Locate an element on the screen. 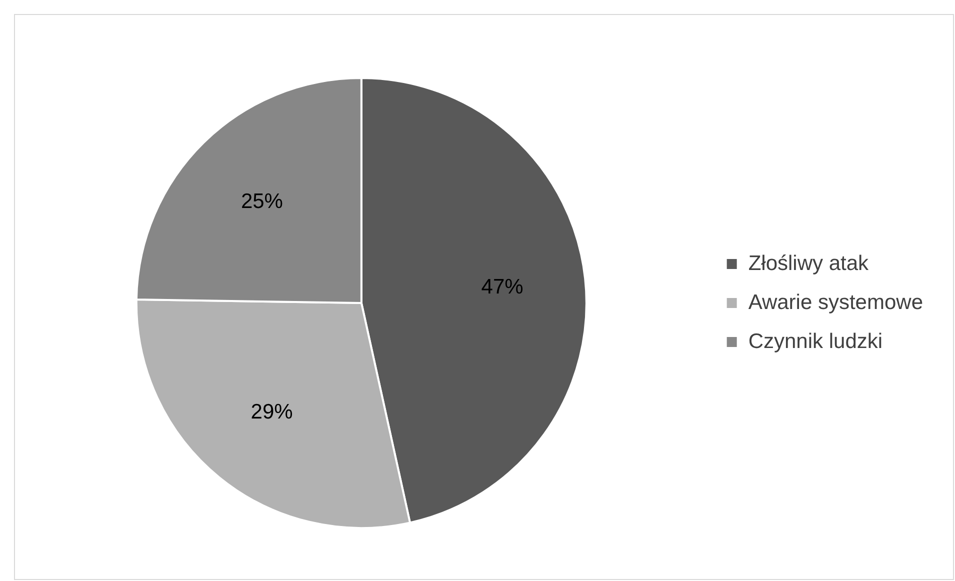 The height and width of the screenshot is (581, 955). data-label: 25% is located at coordinates (261, 201).